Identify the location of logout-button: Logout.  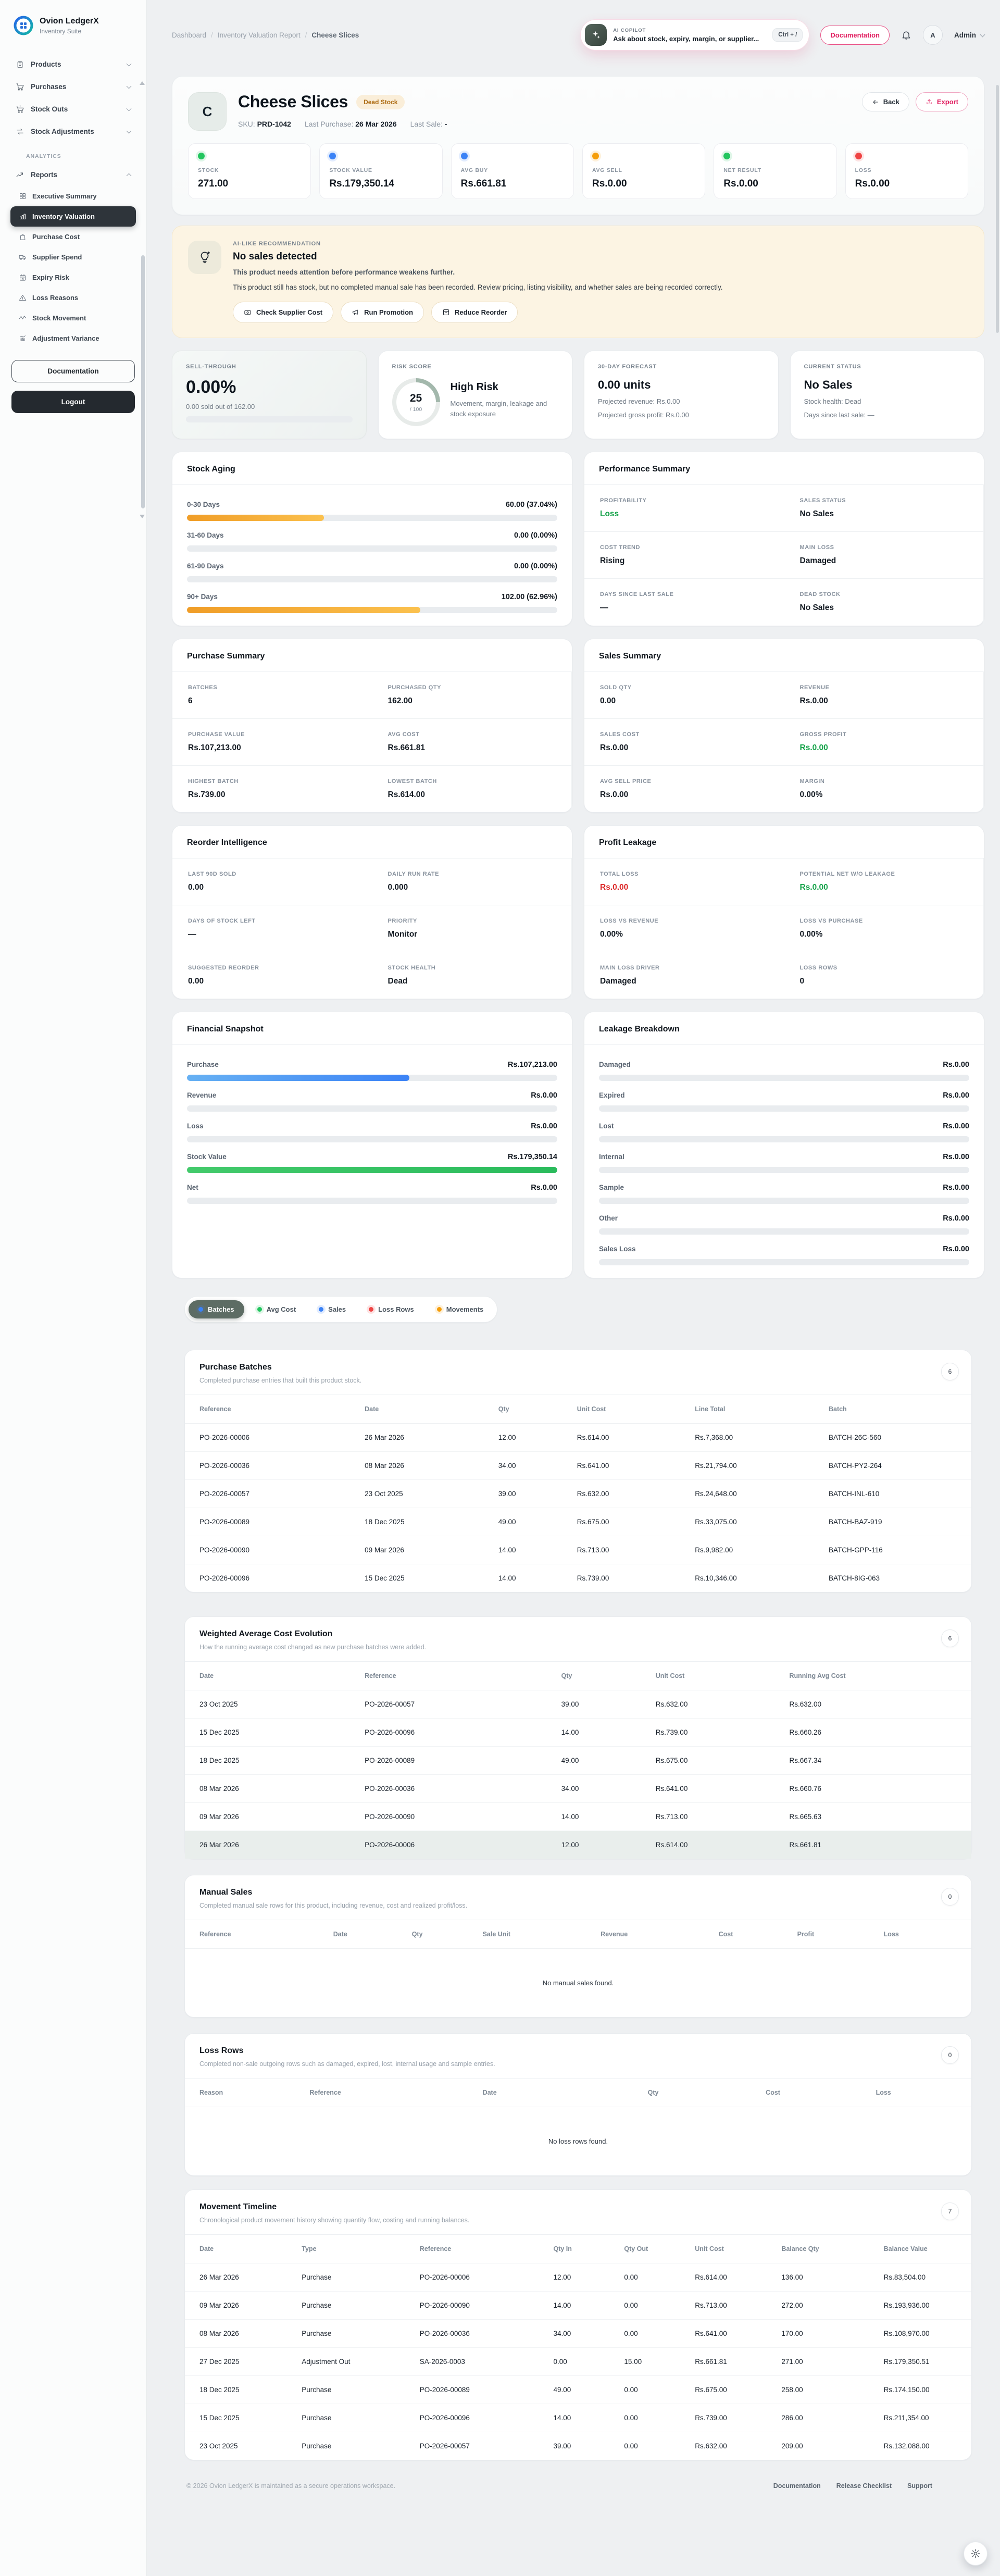
(73, 402).